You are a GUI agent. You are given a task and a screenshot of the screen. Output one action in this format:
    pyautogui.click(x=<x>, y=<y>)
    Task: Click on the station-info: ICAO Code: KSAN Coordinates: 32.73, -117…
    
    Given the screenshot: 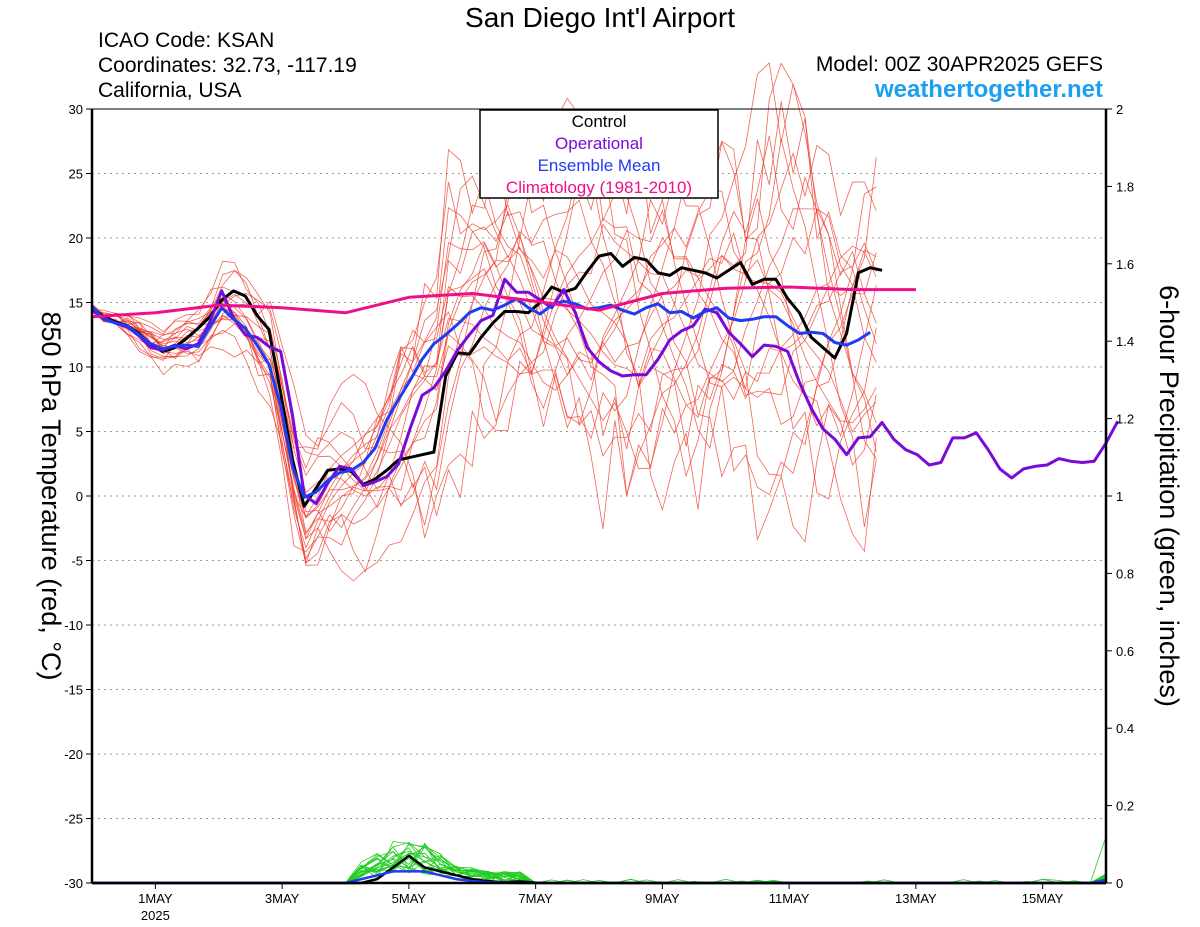 What is the action you would take?
    pyautogui.click(x=227, y=65)
    